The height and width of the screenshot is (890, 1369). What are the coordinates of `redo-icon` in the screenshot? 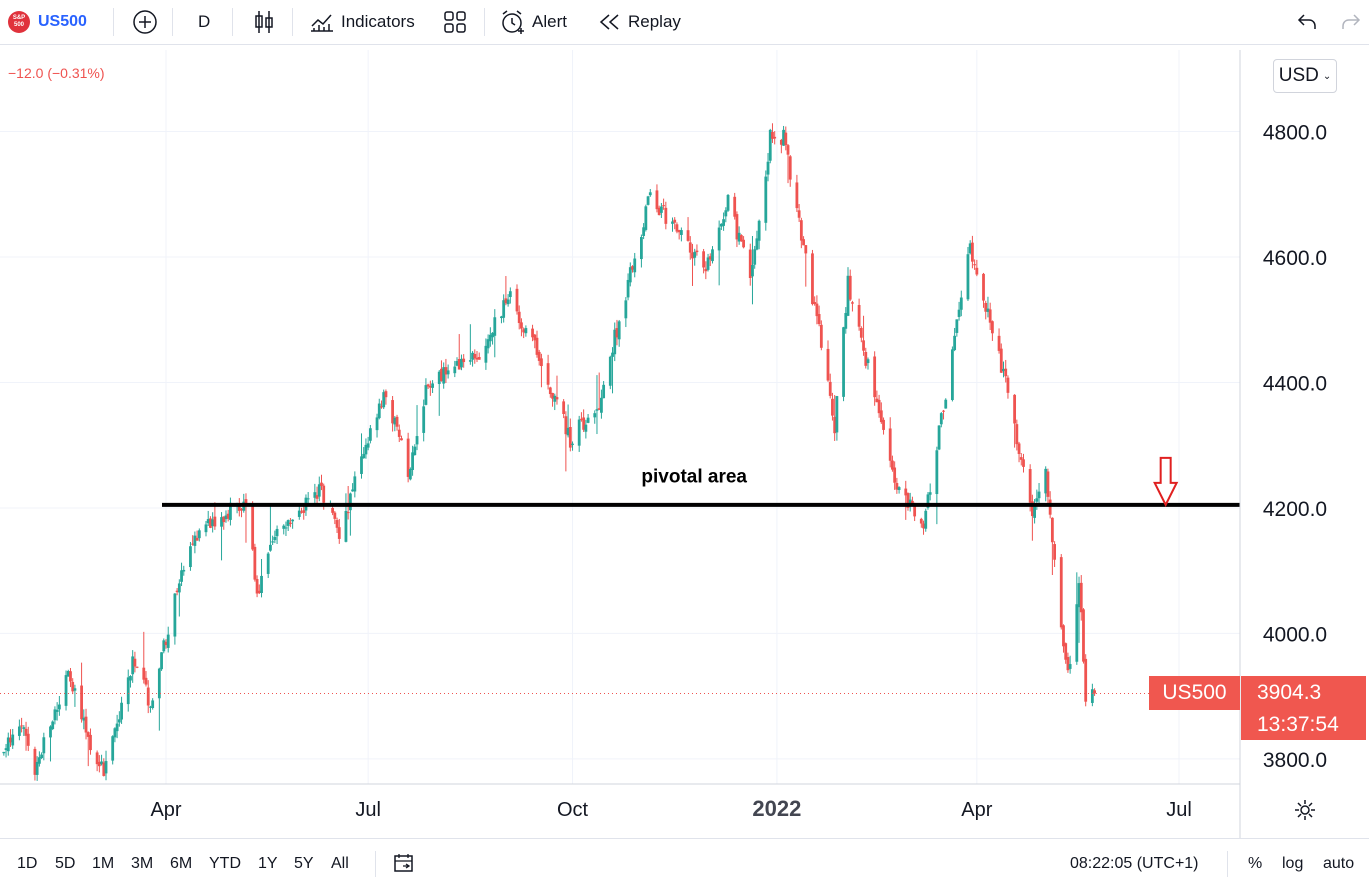 It's located at (1351, 21).